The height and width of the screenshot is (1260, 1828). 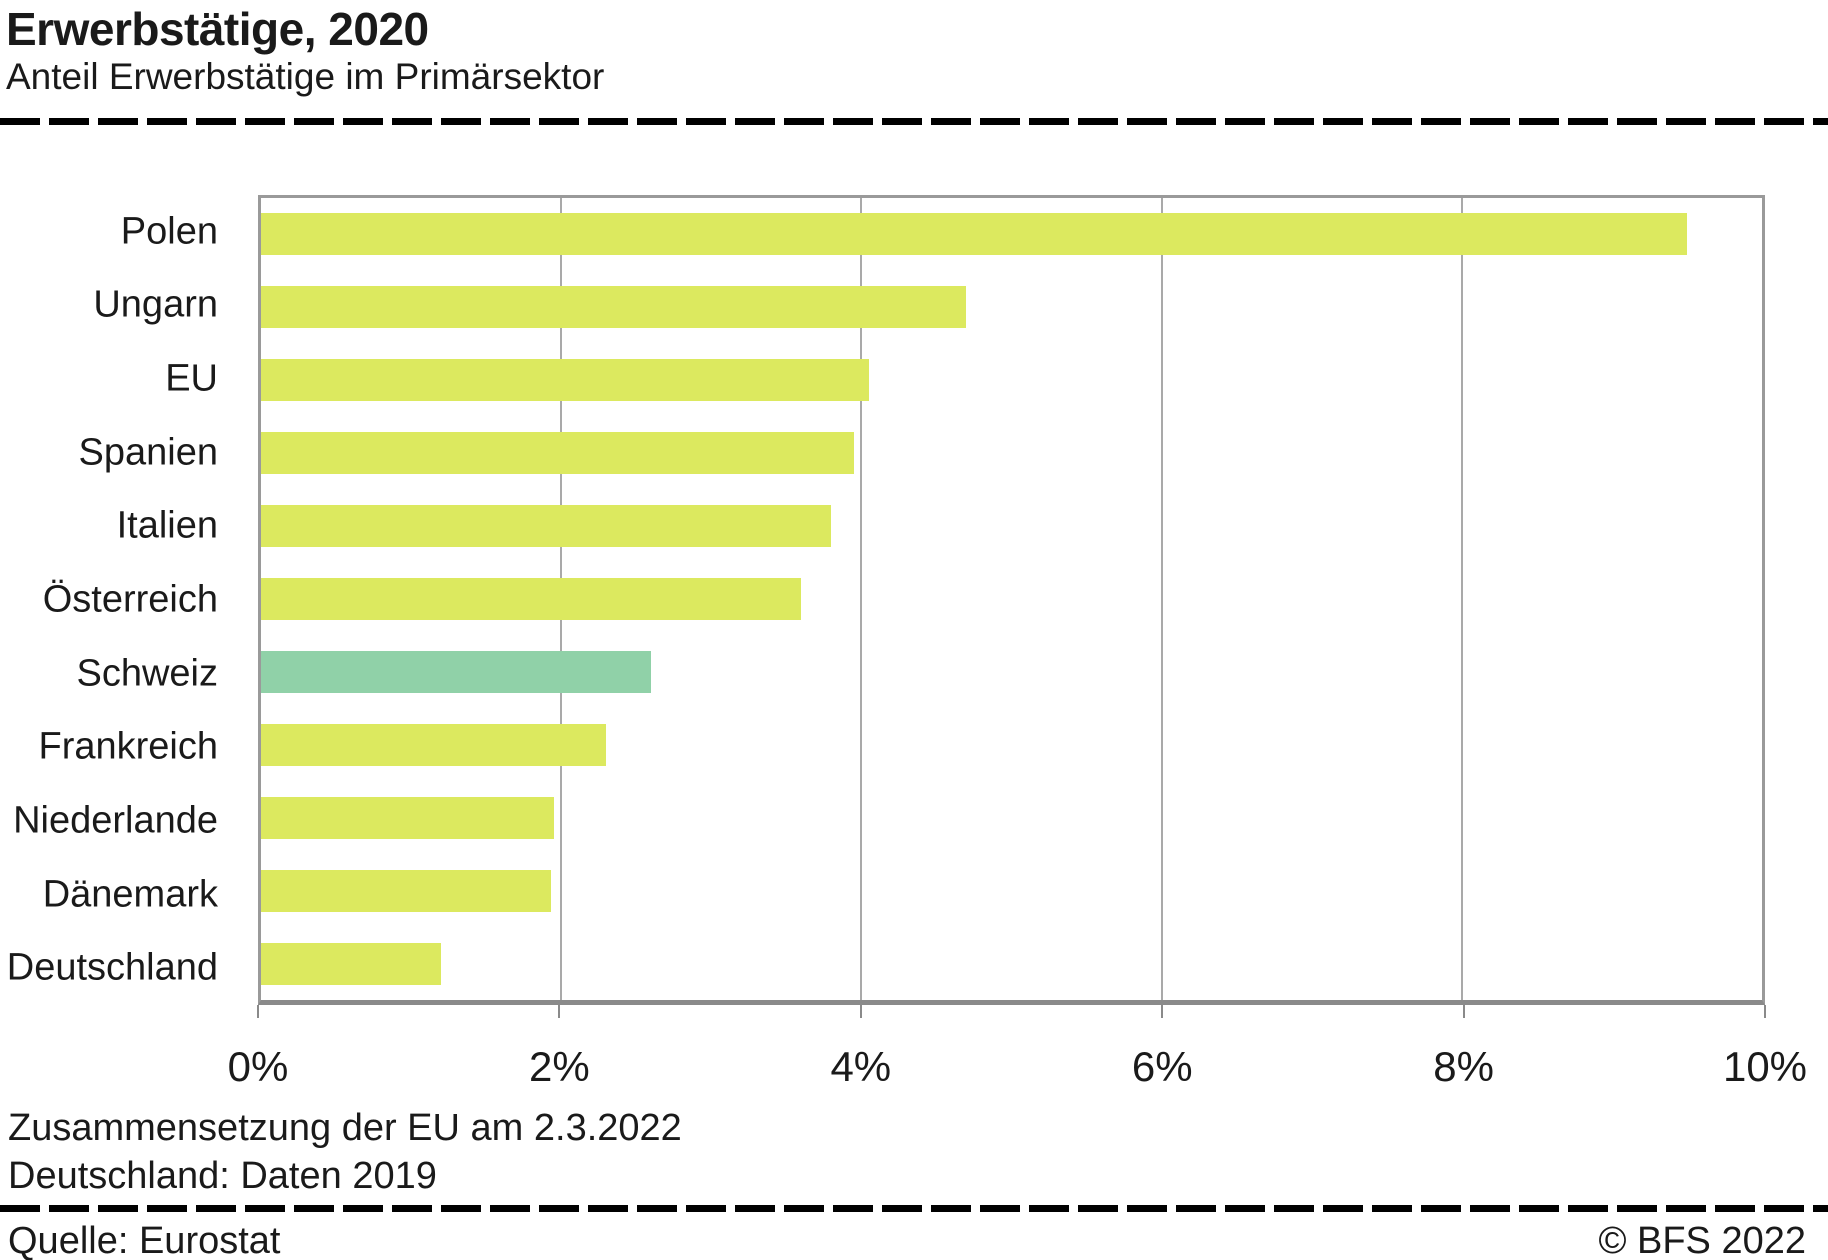 What do you see at coordinates (531, 599) in the screenshot?
I see `bar--sterreich` at bounding box center [531, 599].